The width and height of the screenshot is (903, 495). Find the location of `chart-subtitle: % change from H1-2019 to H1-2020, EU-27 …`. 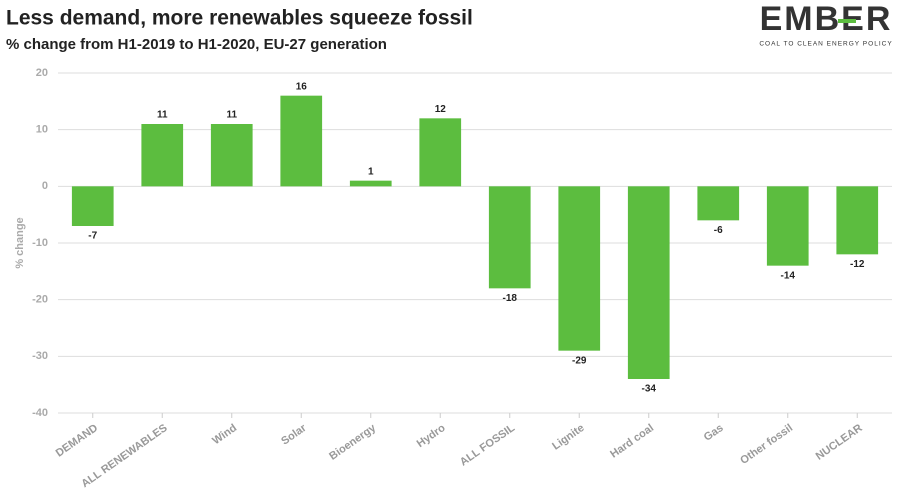

chart-subtitle: % change from H1-2019 to H1-2020, EU-27 … is located at coordinates (196, 44).